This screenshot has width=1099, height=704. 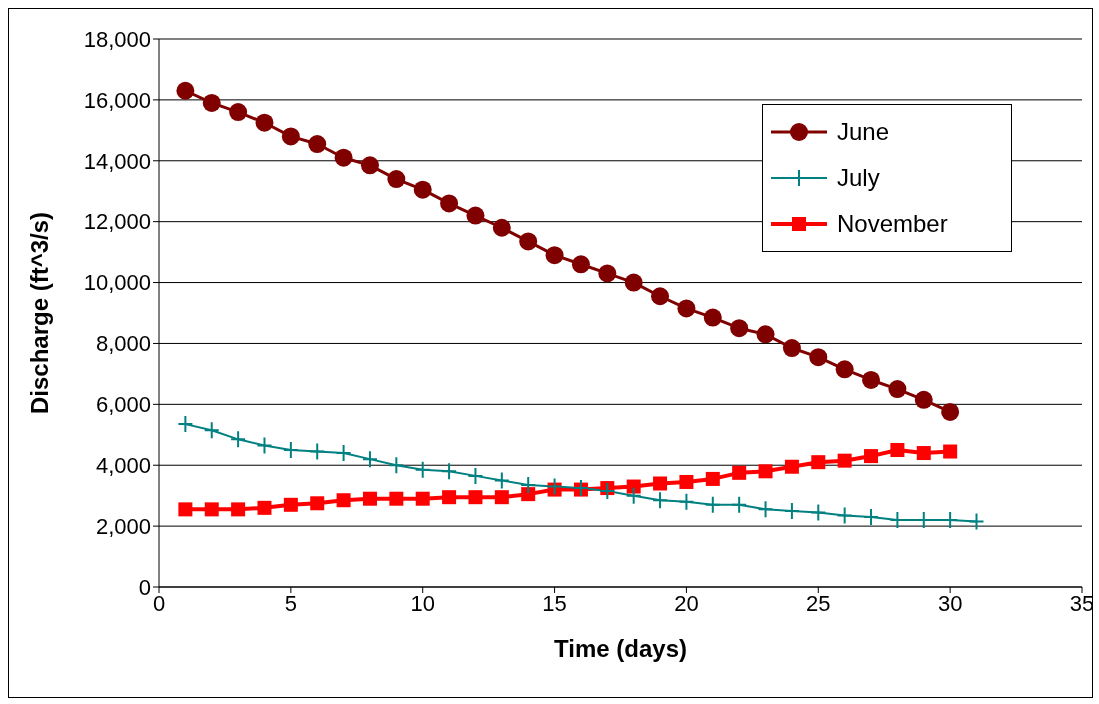 I want to click on y-tick-label: 0, so click(x=144, y=587).